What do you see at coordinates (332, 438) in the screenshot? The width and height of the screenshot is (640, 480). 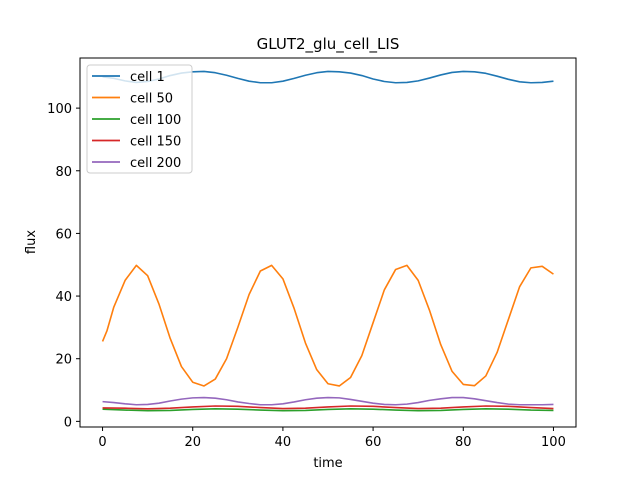 I see `x-axis: 0 20 40 60 80 100` at bounding box center [332, 438].